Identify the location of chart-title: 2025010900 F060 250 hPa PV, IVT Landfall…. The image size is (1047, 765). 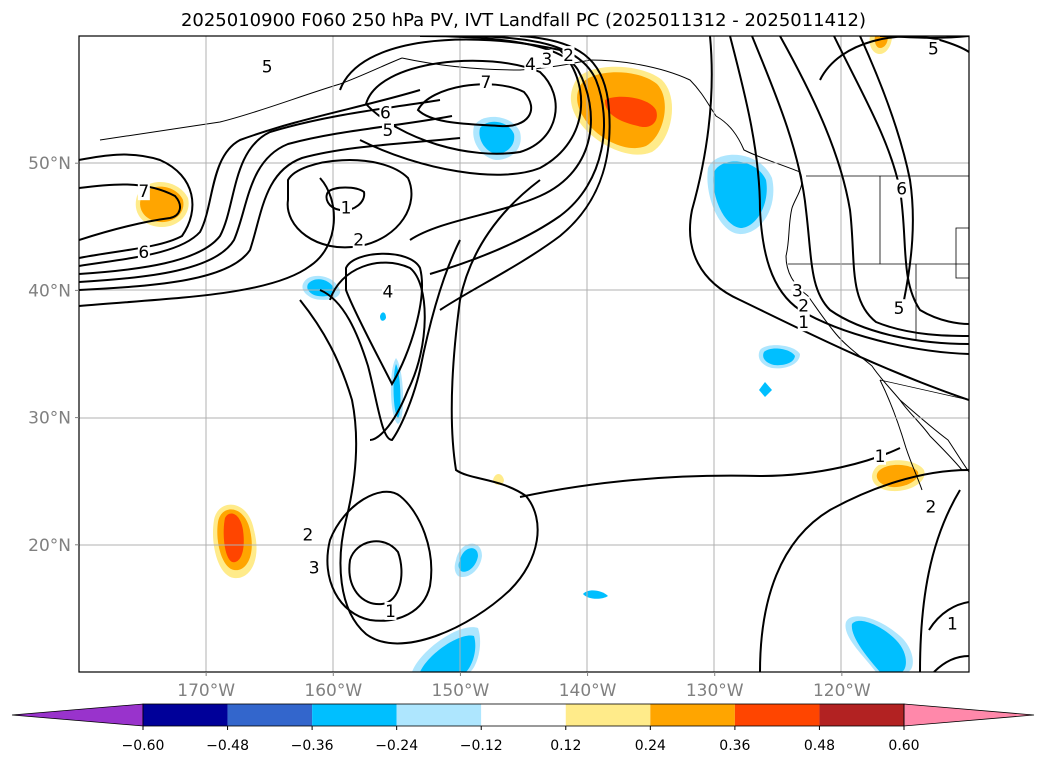
(523, 20).